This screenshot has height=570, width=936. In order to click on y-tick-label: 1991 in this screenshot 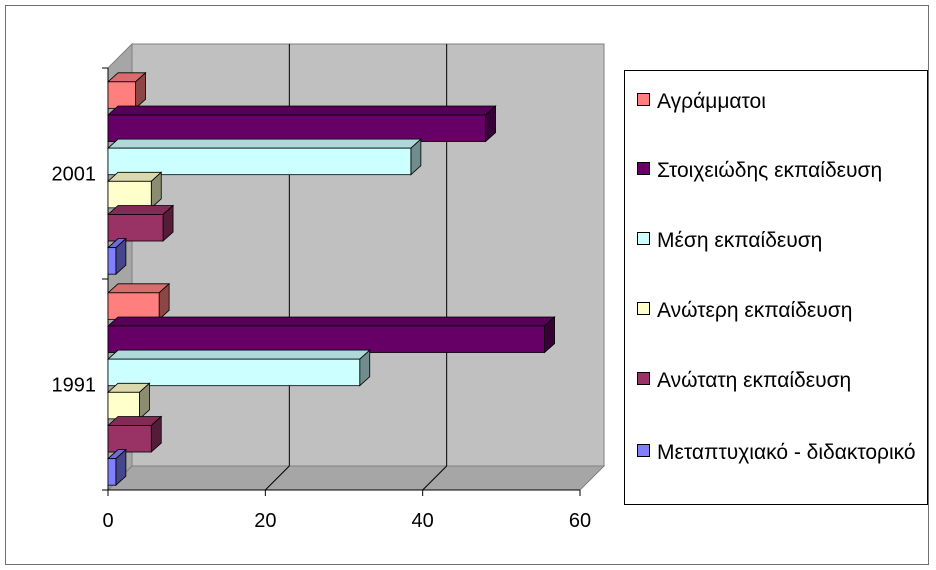, I will do `click(74, 386)`.